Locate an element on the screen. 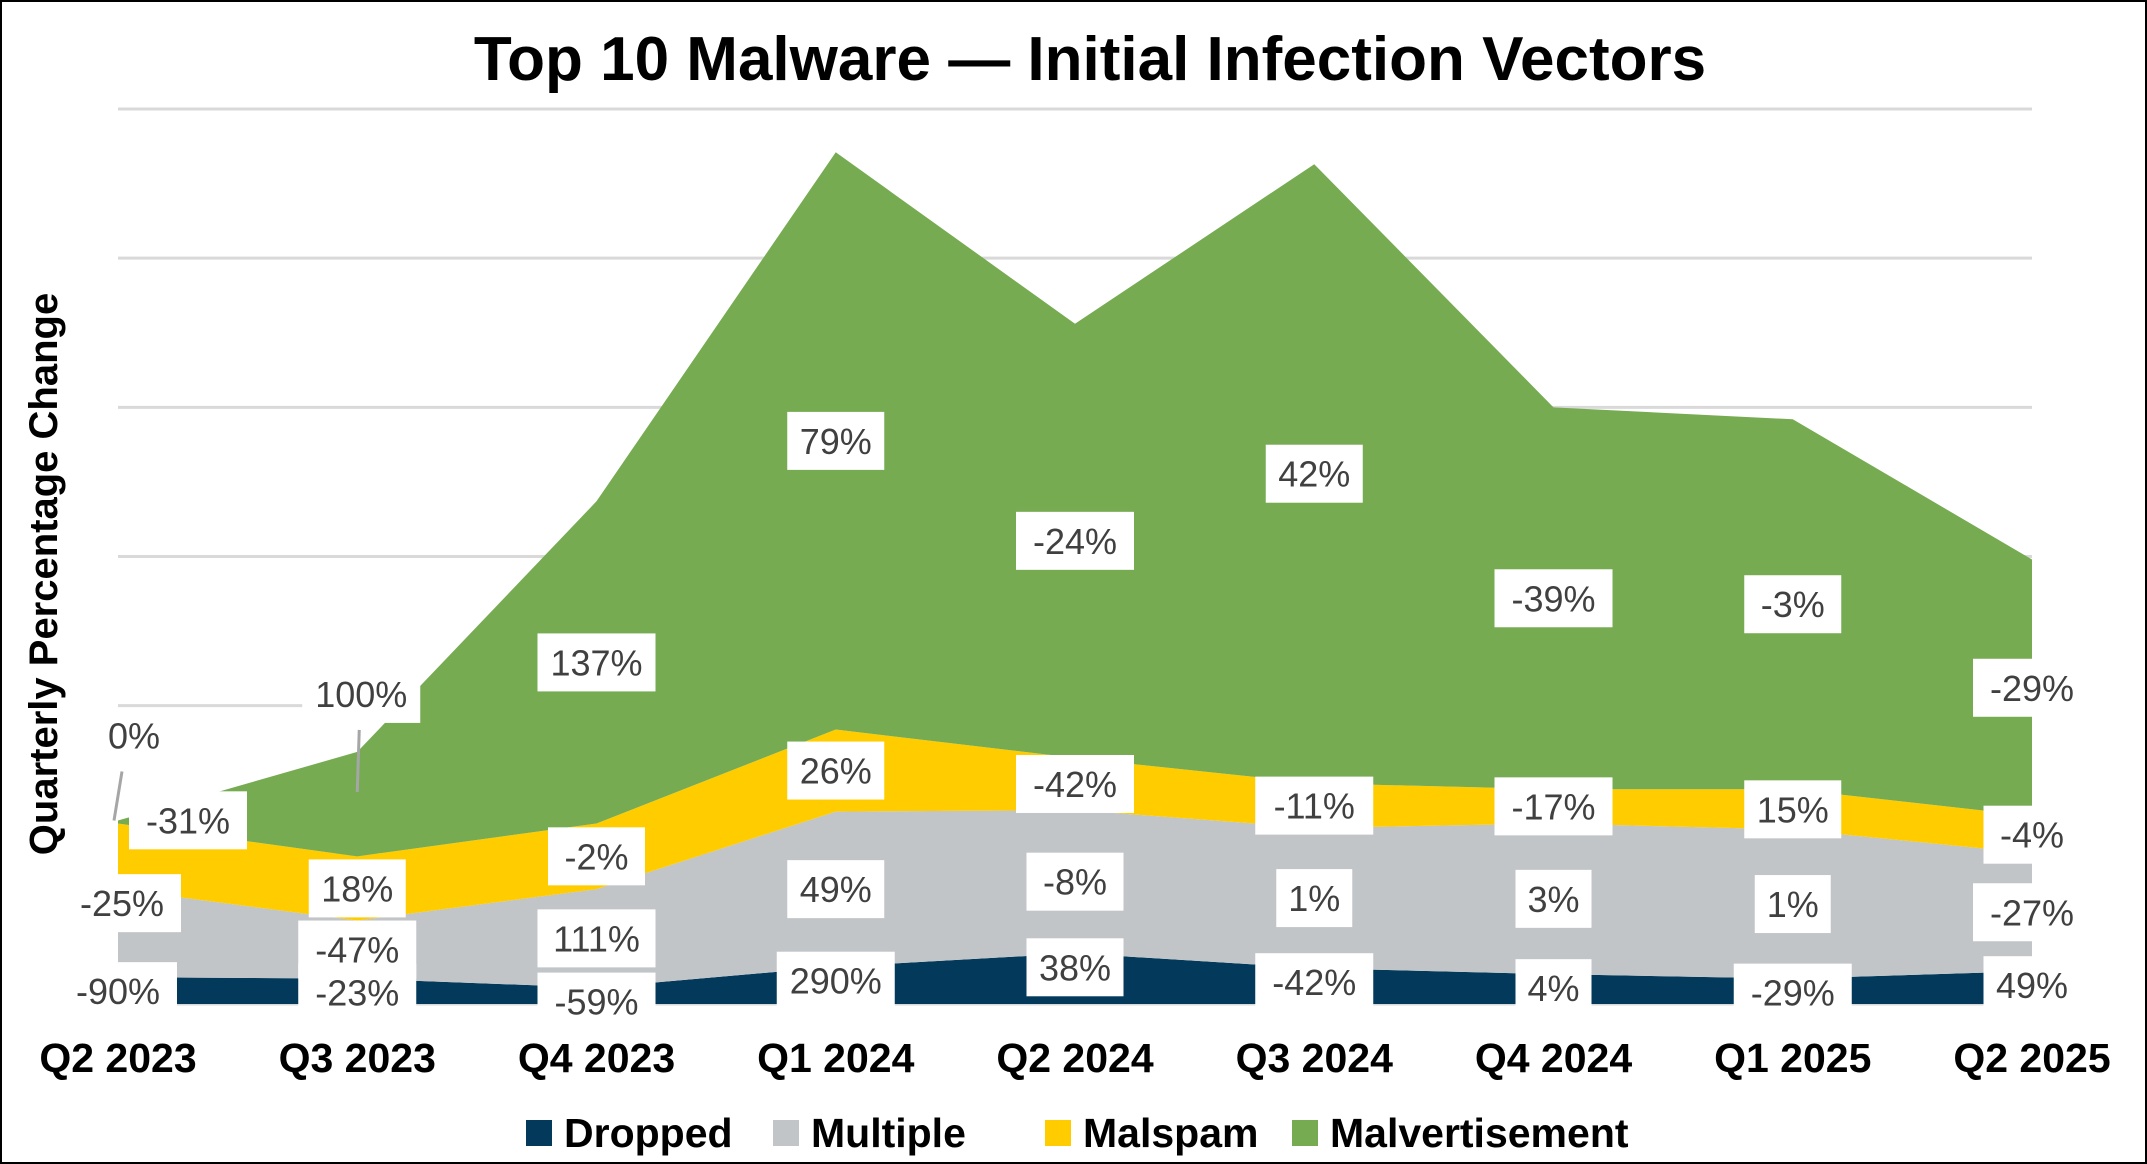 The height and width of the screenshot is (1164, 2147). x-tick-label: Q2 2024 is located at coordinates (1074, 1058).